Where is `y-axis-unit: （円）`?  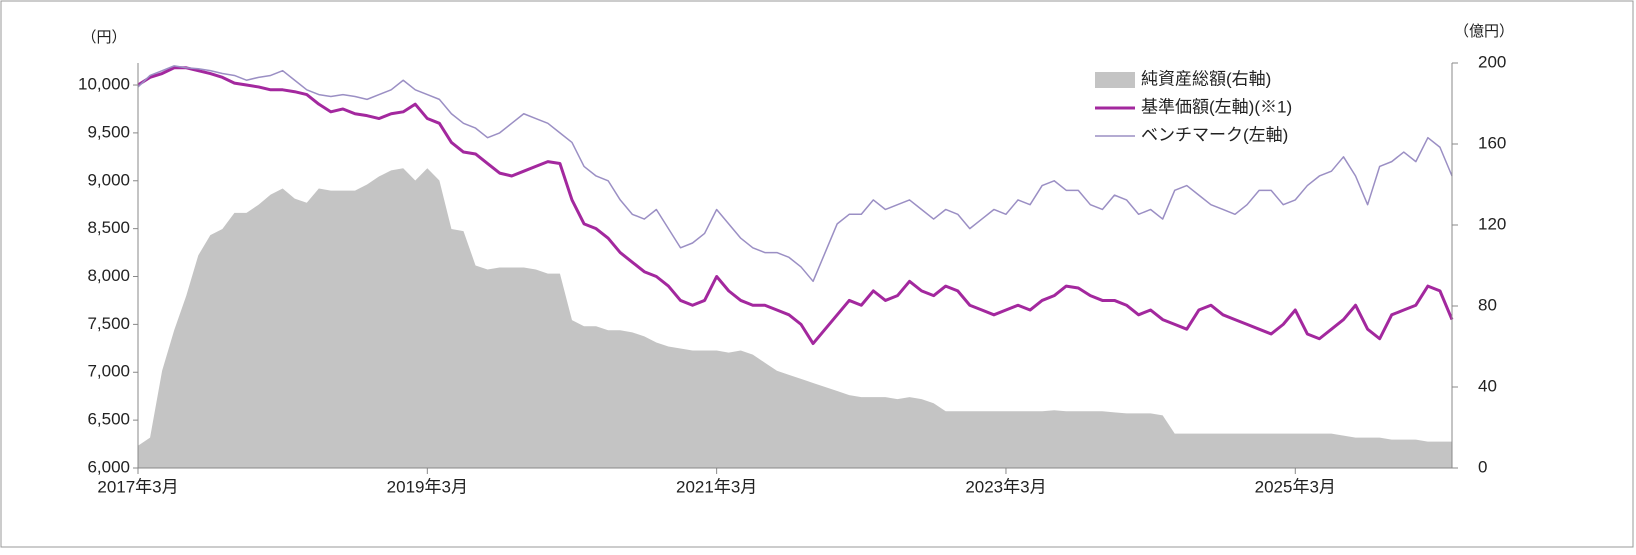
y-axis-unit: （円） is located at coordinates (103, 37).